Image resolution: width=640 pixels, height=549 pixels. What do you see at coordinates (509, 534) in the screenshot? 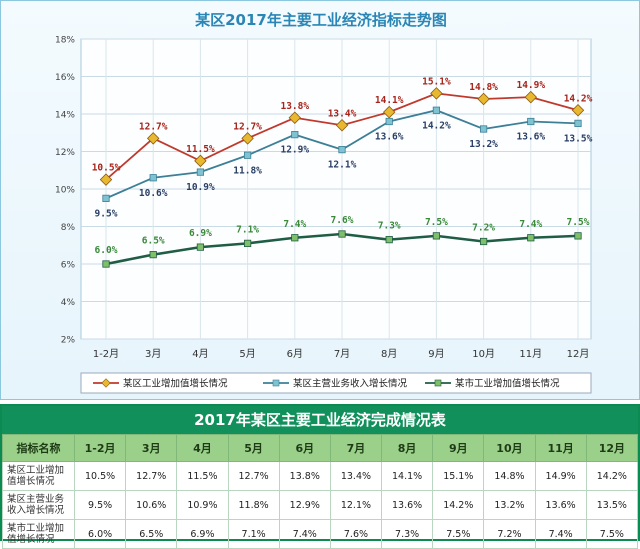
I see `table-cell: 7.2%` at bounding box center [509, 534].